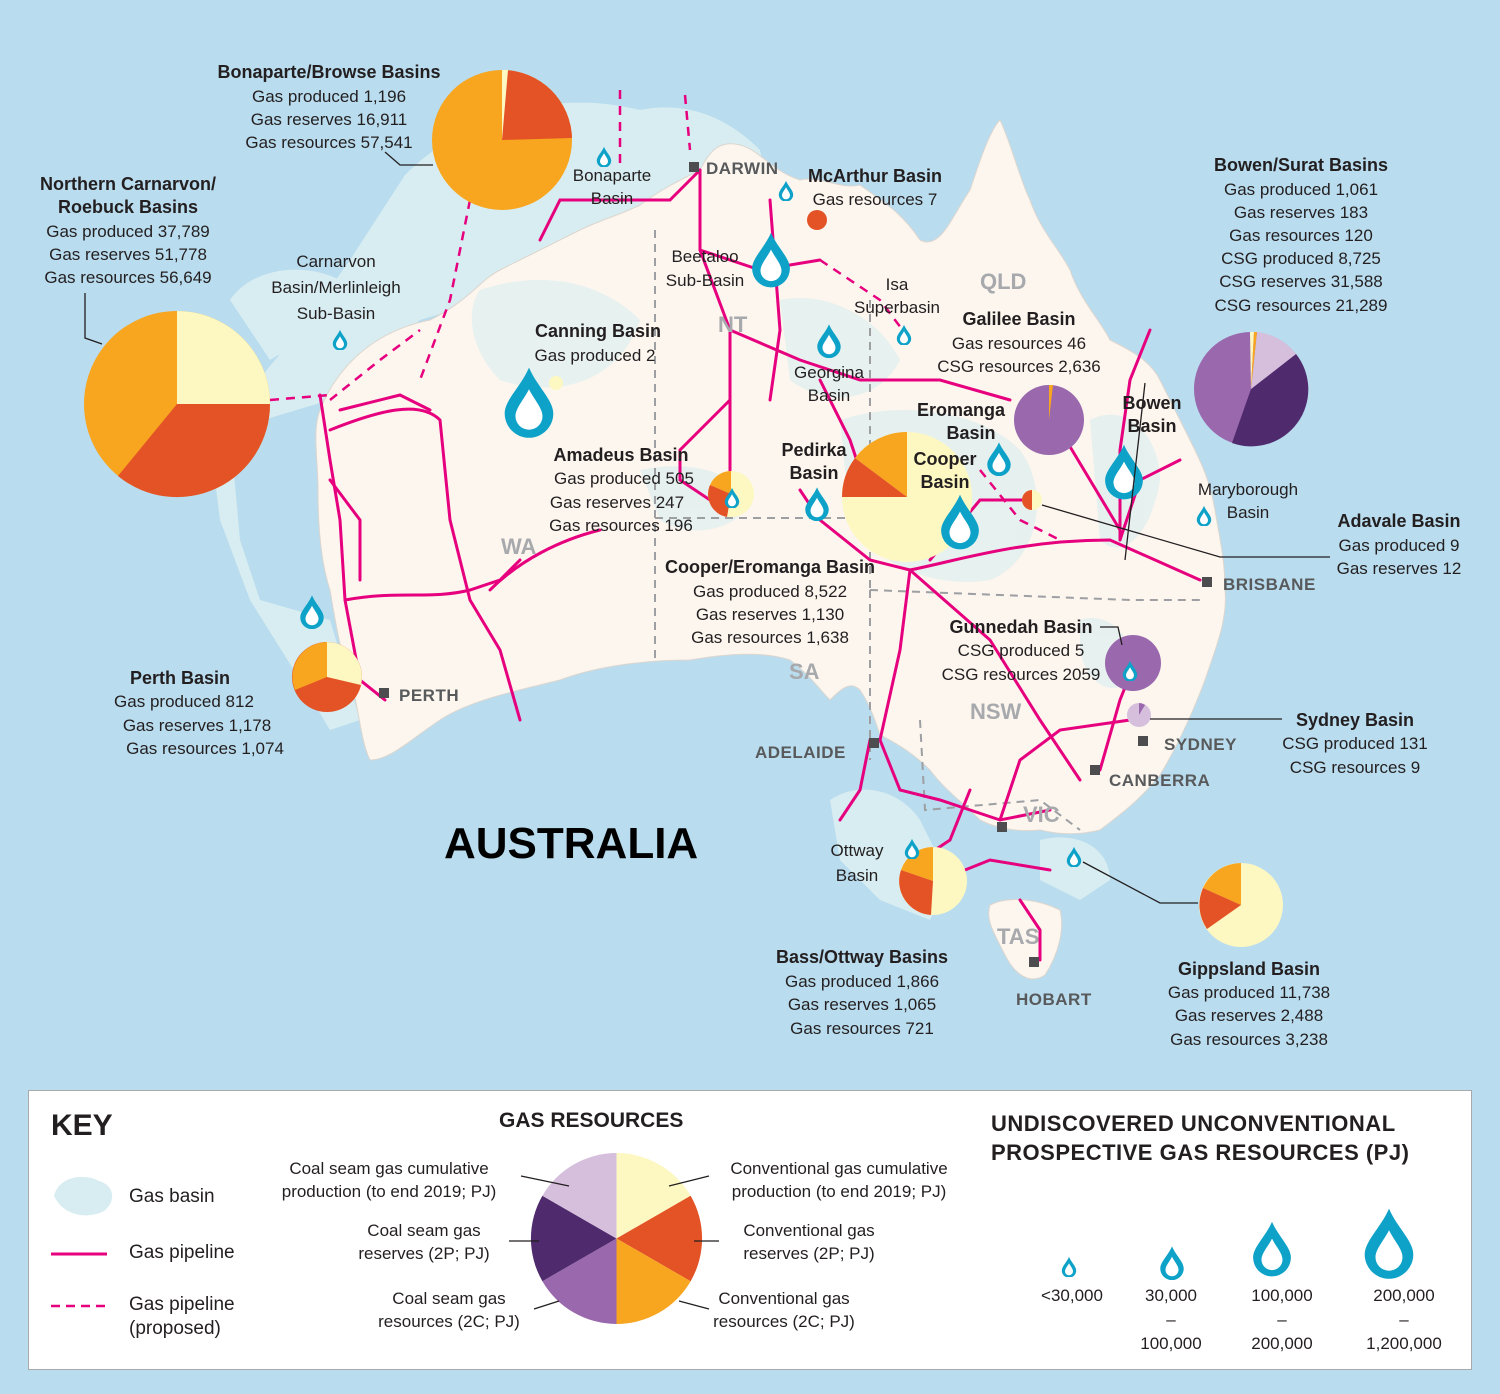 The image size is (1500, 1394). Describe the element at coordinates (862, 981) in the screenshot. I see `bass-ottway-line: Gas produced 1,866` at that location.